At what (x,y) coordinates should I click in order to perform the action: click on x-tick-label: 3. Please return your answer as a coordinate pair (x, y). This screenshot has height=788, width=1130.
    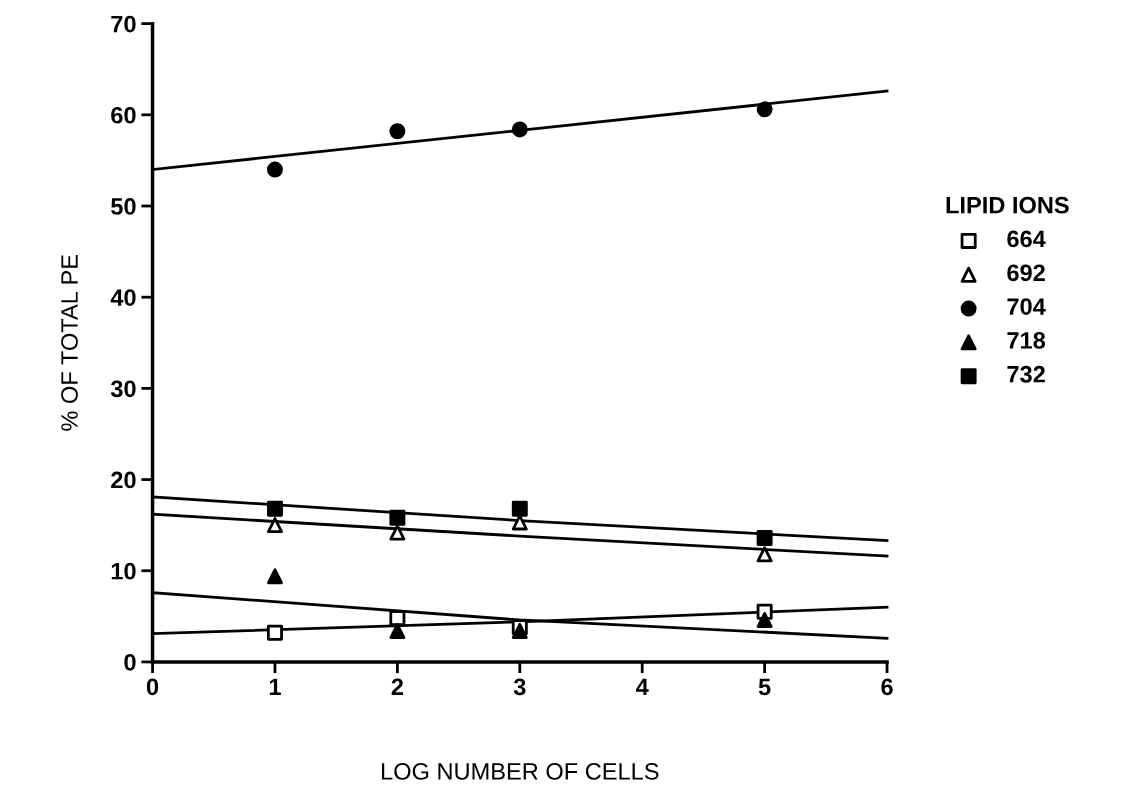
    Looking at the image, I should click on (519, 687).